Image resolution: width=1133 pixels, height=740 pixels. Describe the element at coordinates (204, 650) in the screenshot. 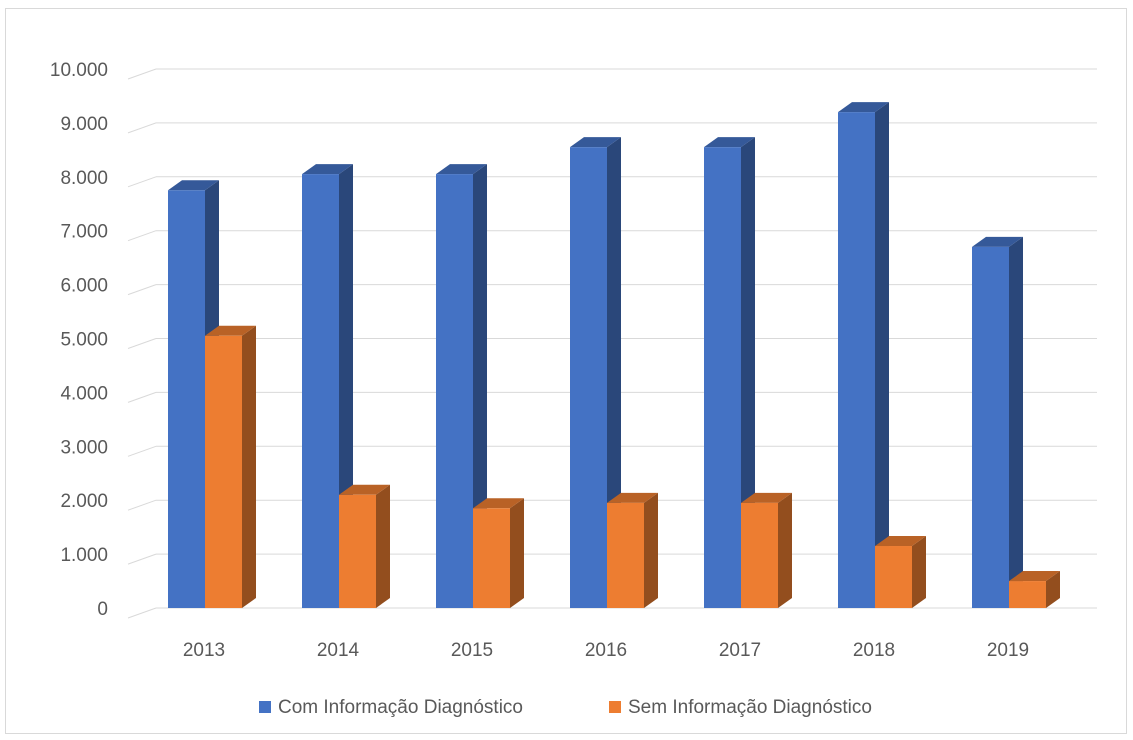

I see `x-tick-label: 2013` at that location.